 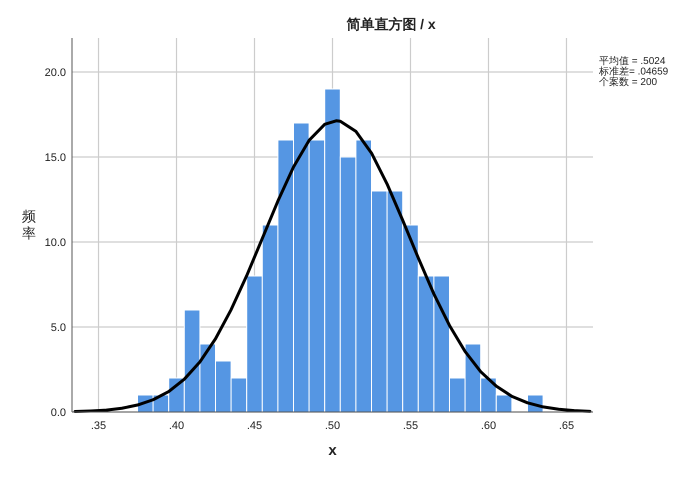 What do you see at coordinates (332, 426) in the screenshot?
I see `x-tick-label: .50` at bounding box center [332, 426].